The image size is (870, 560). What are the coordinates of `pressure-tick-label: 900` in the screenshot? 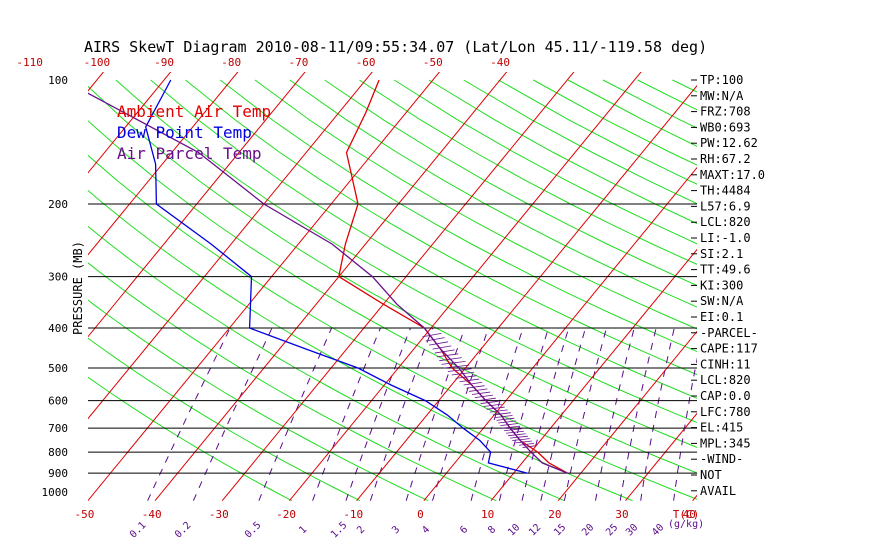 It's located at (58, 473).